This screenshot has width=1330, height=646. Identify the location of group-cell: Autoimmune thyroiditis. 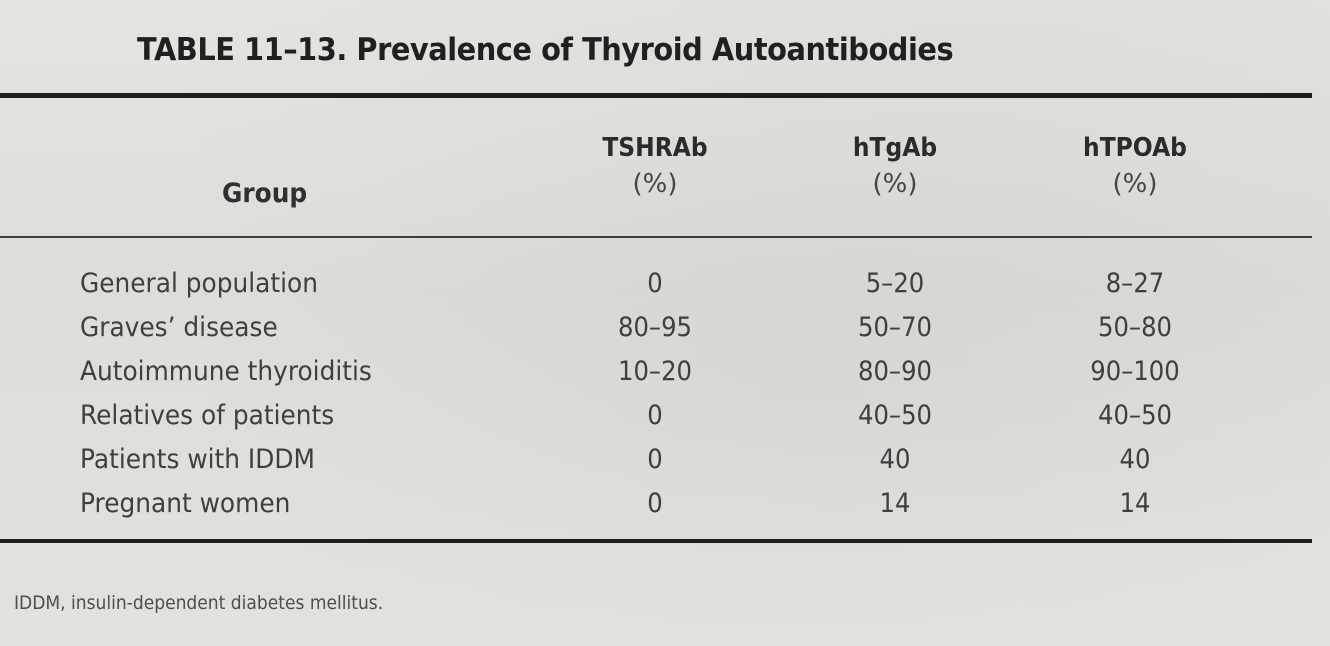
(226, 371).